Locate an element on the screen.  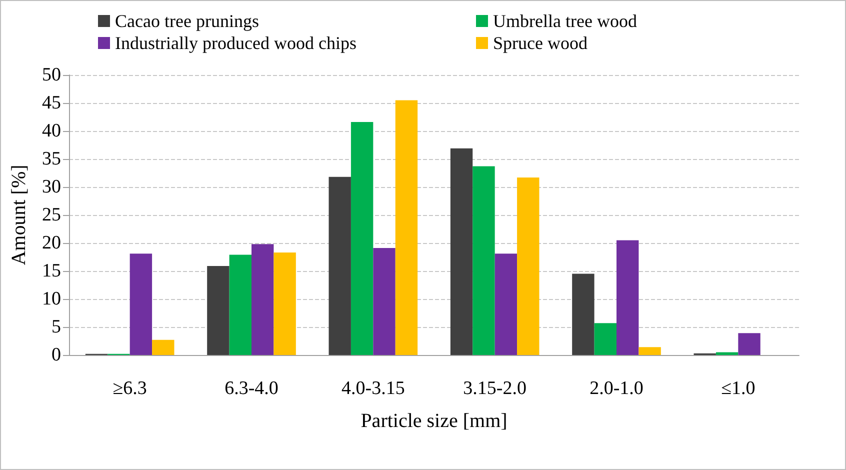
y-tick-label: 5 is located at coordinates (56, 327).